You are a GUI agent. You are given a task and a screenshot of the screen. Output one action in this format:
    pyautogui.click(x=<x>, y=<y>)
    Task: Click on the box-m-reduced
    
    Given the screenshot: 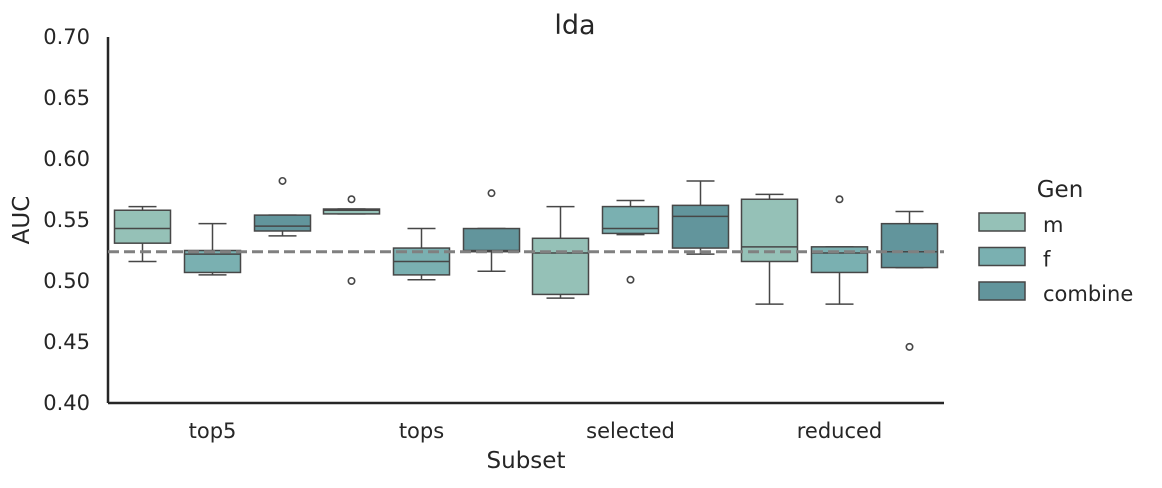 What is the action you would take?
    pyautogui.click(x=769, y=249)
    